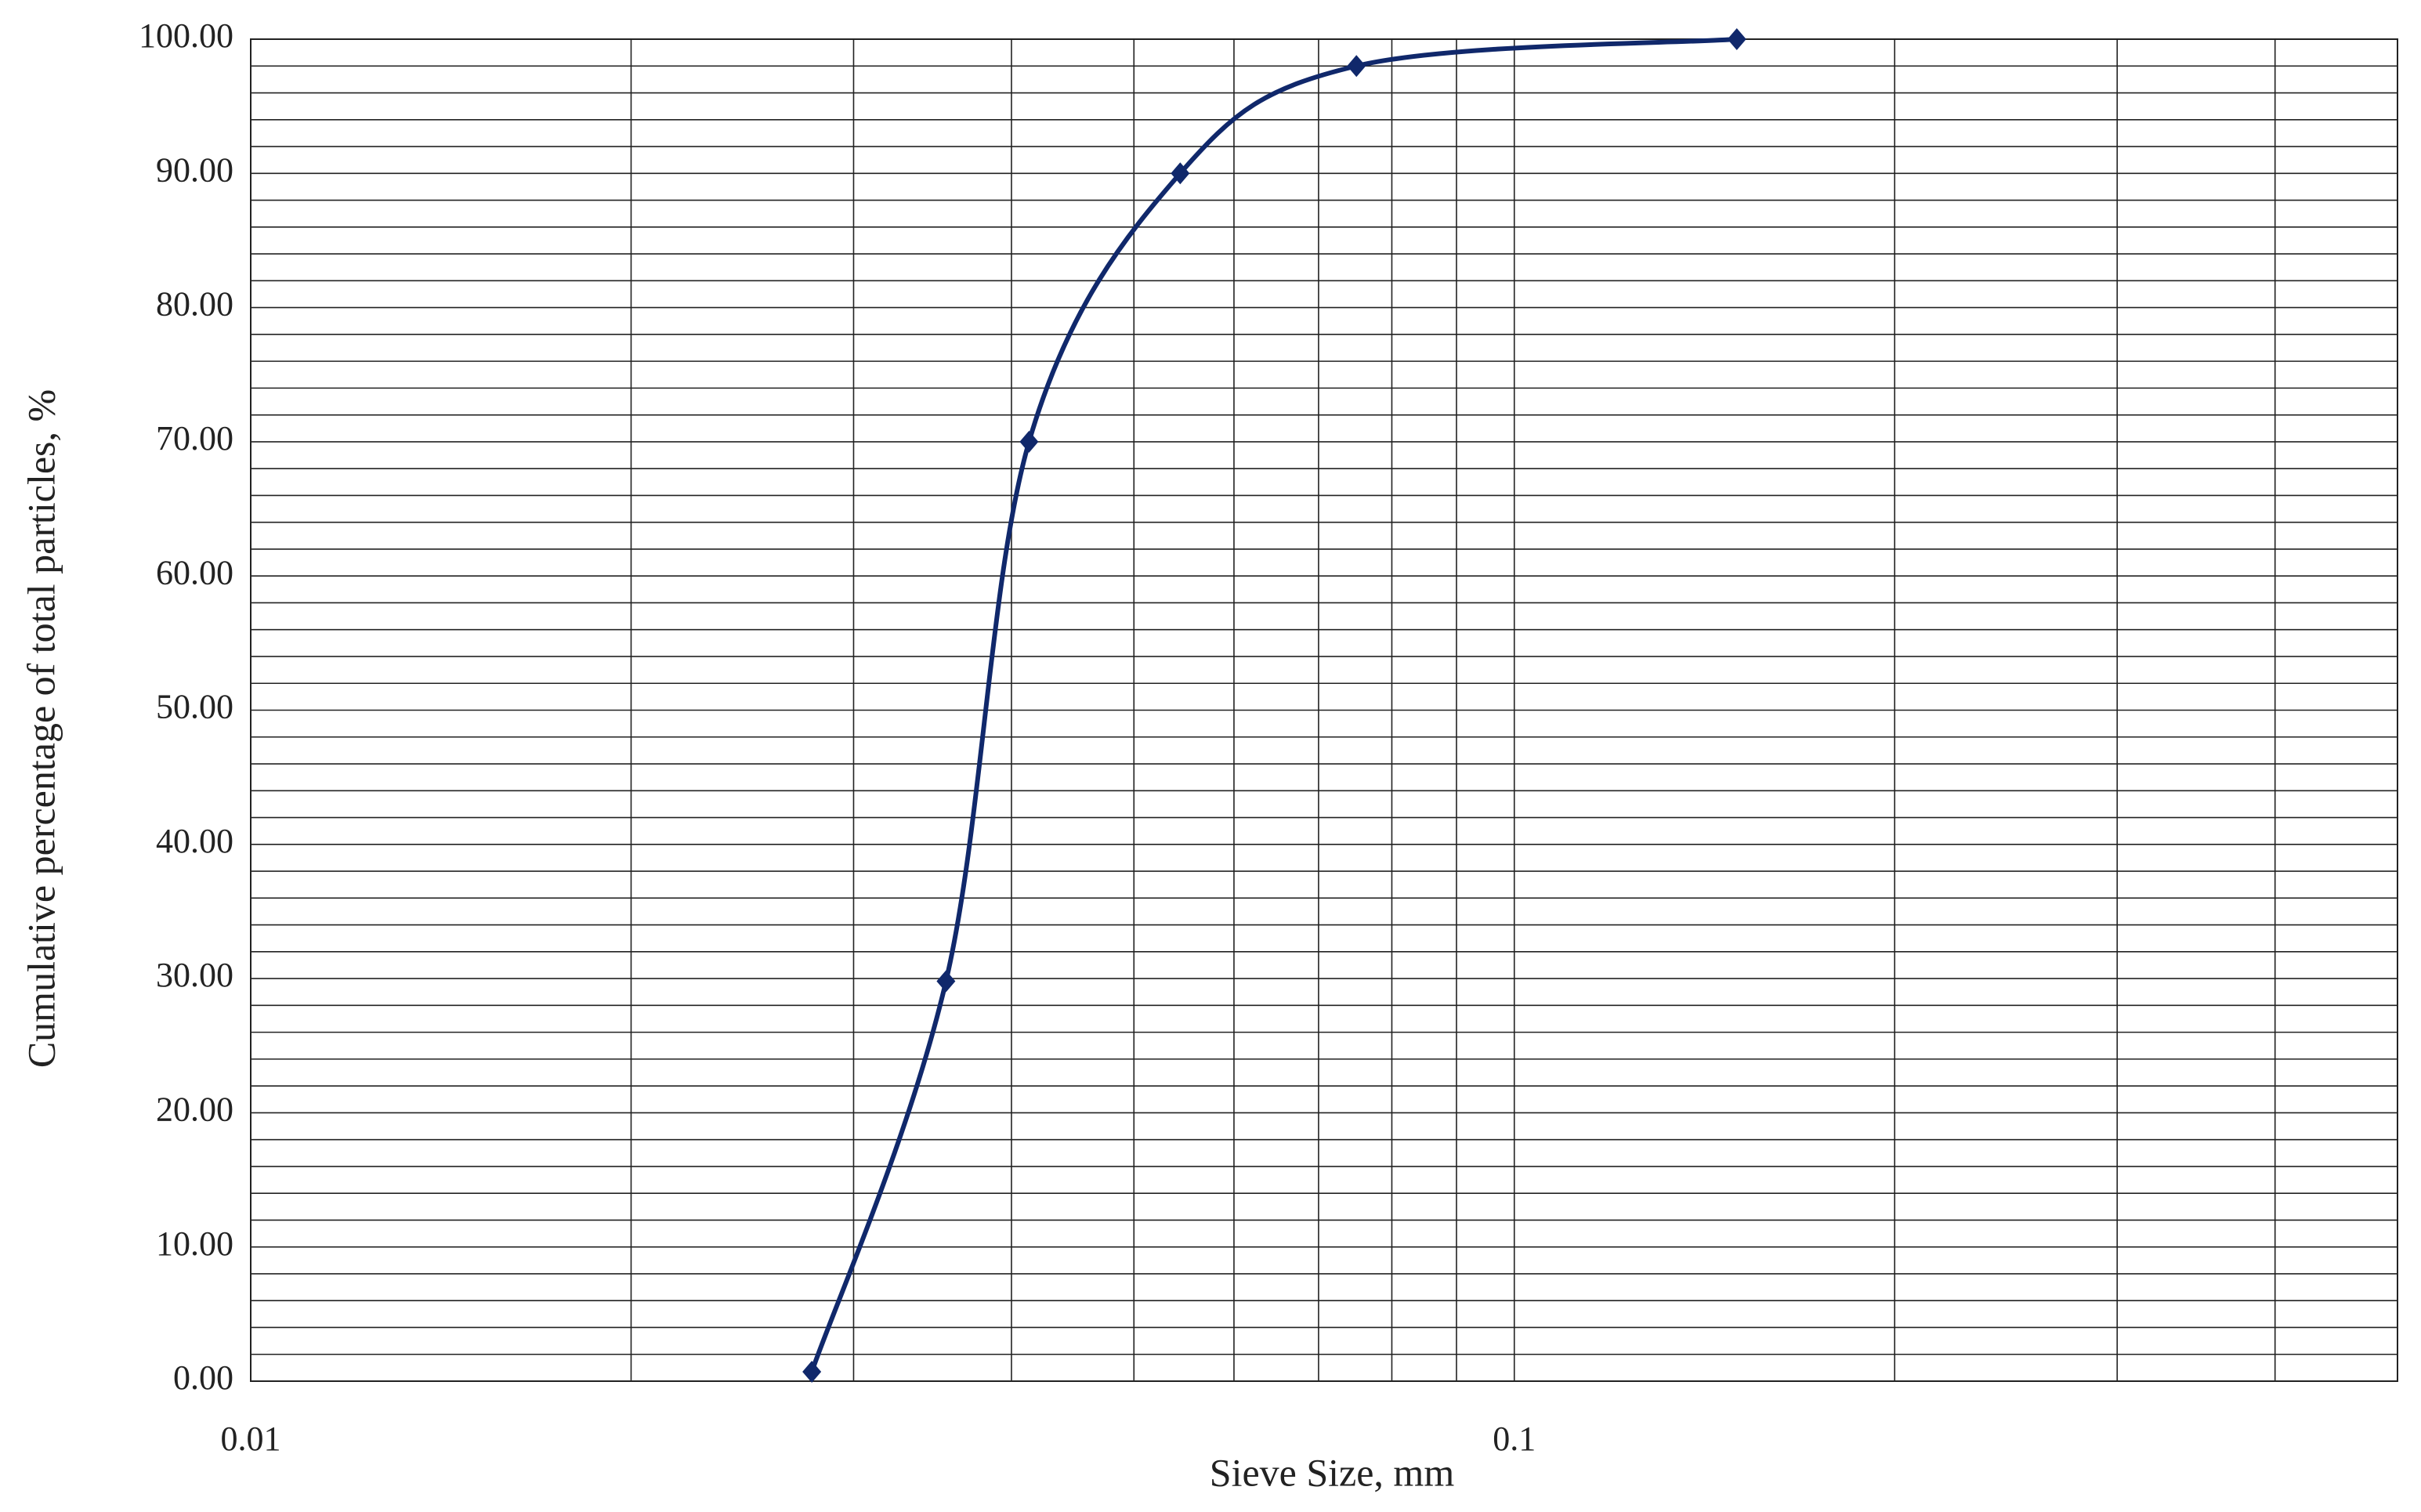 The width and height of the screenshot is (2421, 1512). What do you see at coordinates (194, 841) in the screenshot?
I see `y-tick-label: 40.00` at bounding box center [194, 841].